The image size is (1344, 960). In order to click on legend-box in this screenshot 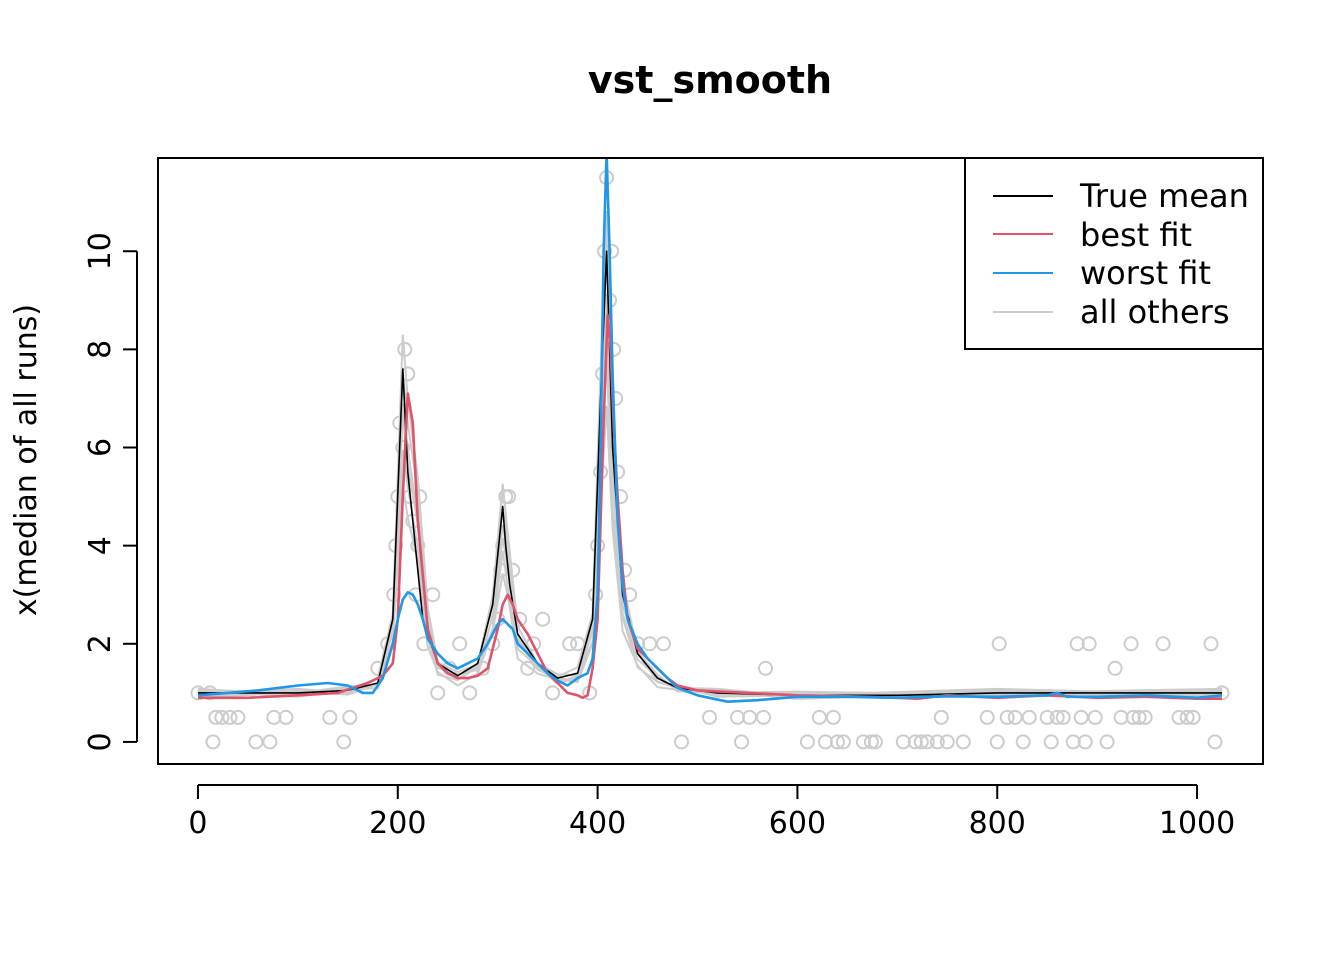, I will do `click(1114, 253)`.